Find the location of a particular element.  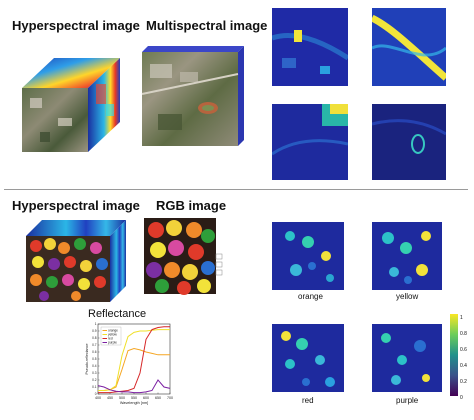

heatmap-purple is located at coordinates (407, 358).